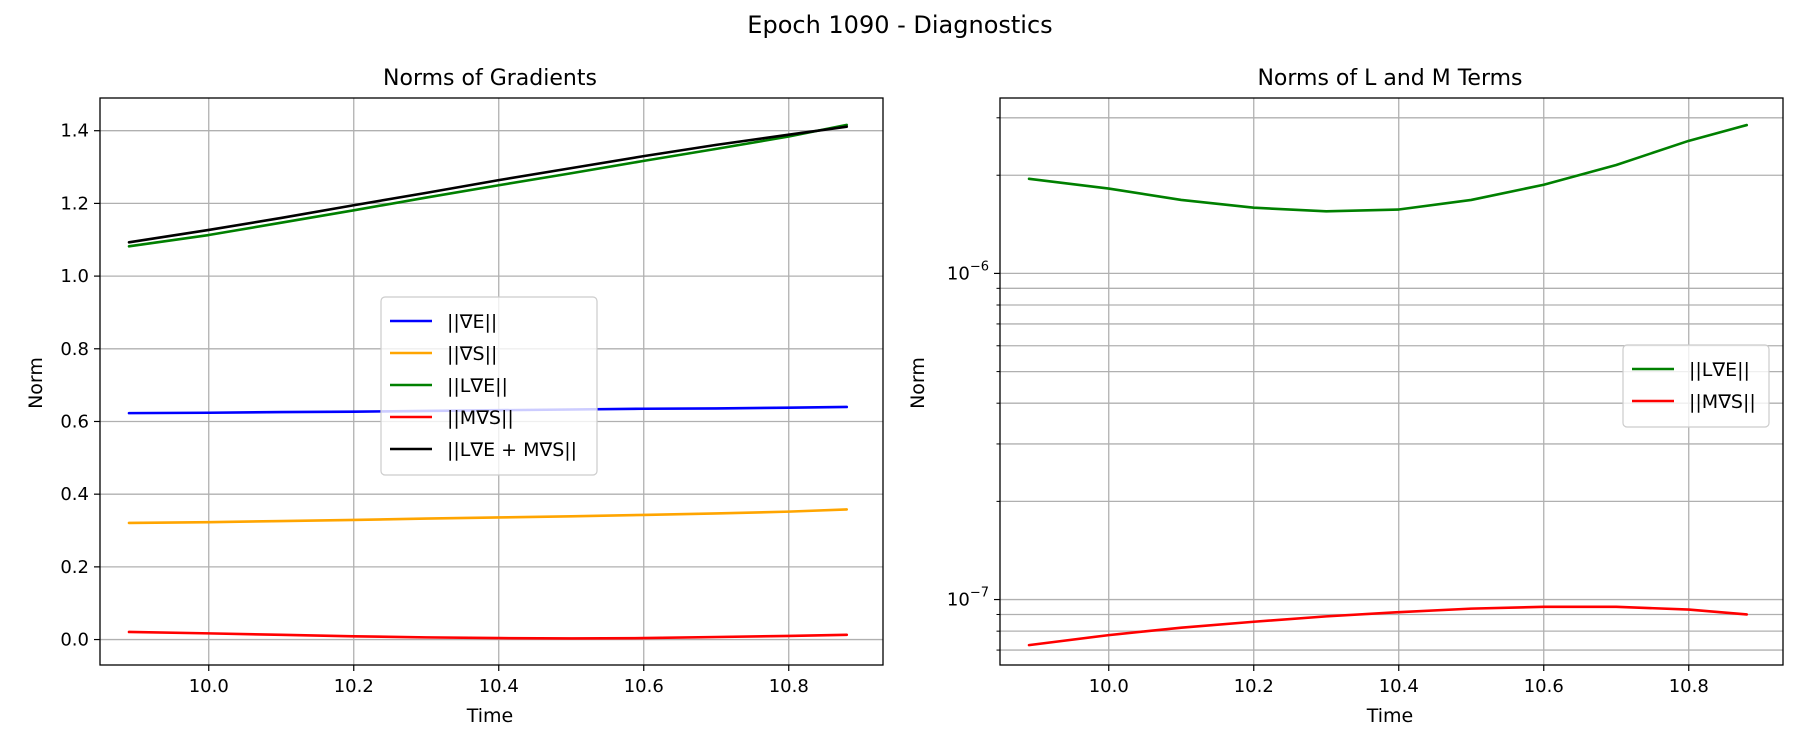 The height and width of the screenshot is (750, 1800). I want to click on gradients-y-tick-label: 0.8, so click(74, 349).